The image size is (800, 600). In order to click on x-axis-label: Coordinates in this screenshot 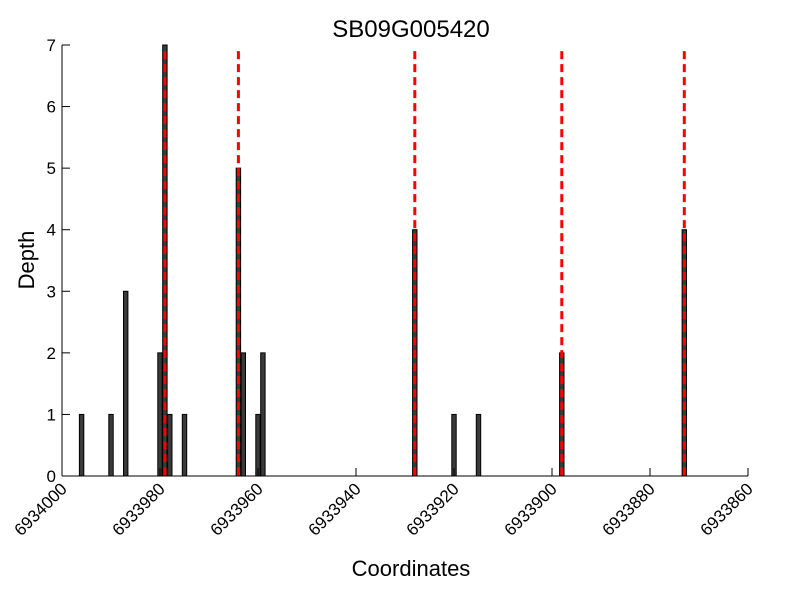, I will do `click(411, 568)`.